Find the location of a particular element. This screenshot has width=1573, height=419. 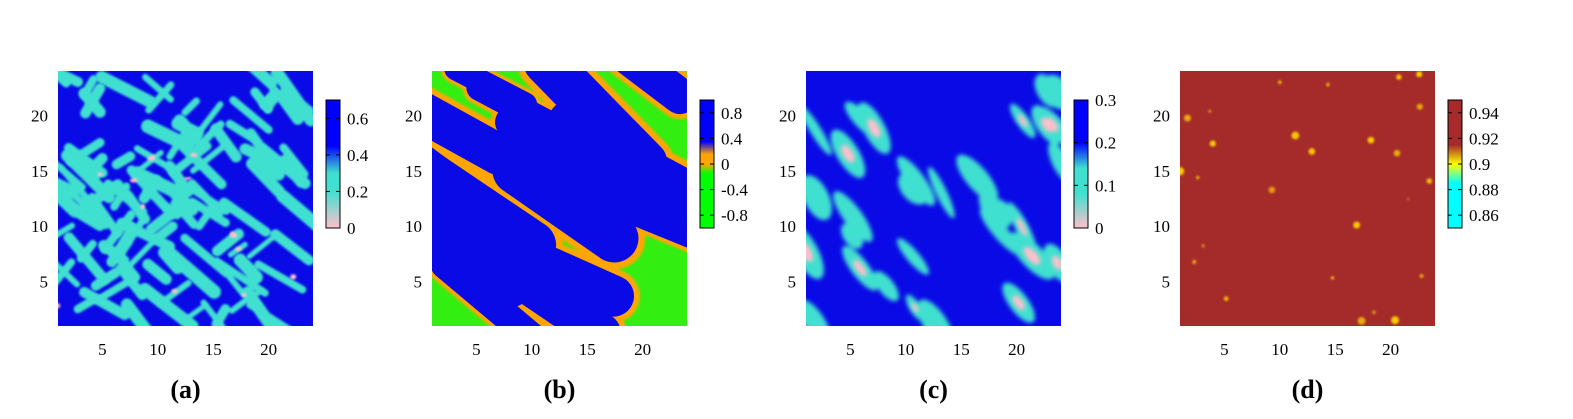

colorbar-tick-label: -0.4 is located at coordinates (734, 190).